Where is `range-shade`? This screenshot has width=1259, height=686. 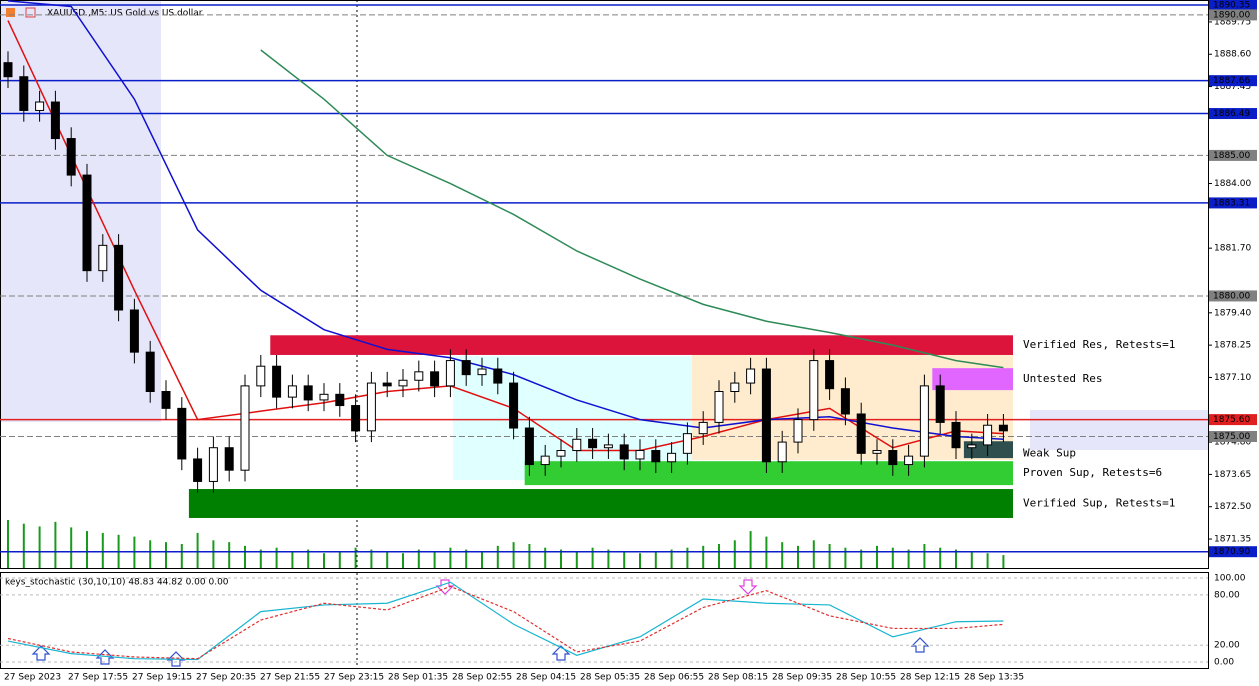
range-shade is located at coordinates (1119, 430).